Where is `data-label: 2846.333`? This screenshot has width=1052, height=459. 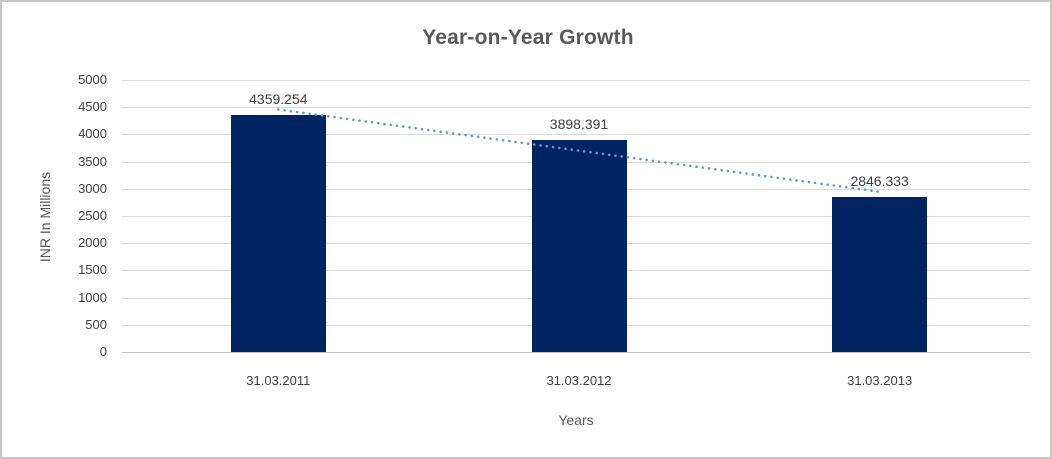 data-label: 2846.333 is located at coordinates (879, 181).